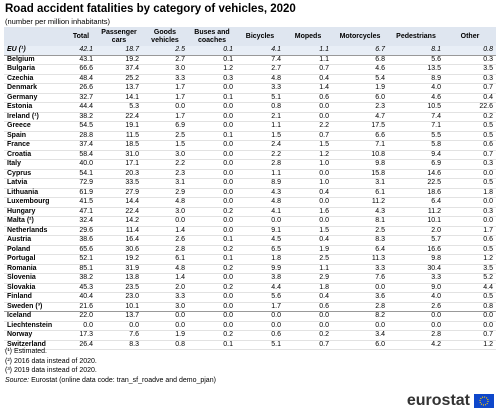  What do you see at coordinates (119, 202) in the screenshot?
I see `cell: 14.4` at bounding box center [119, 202].